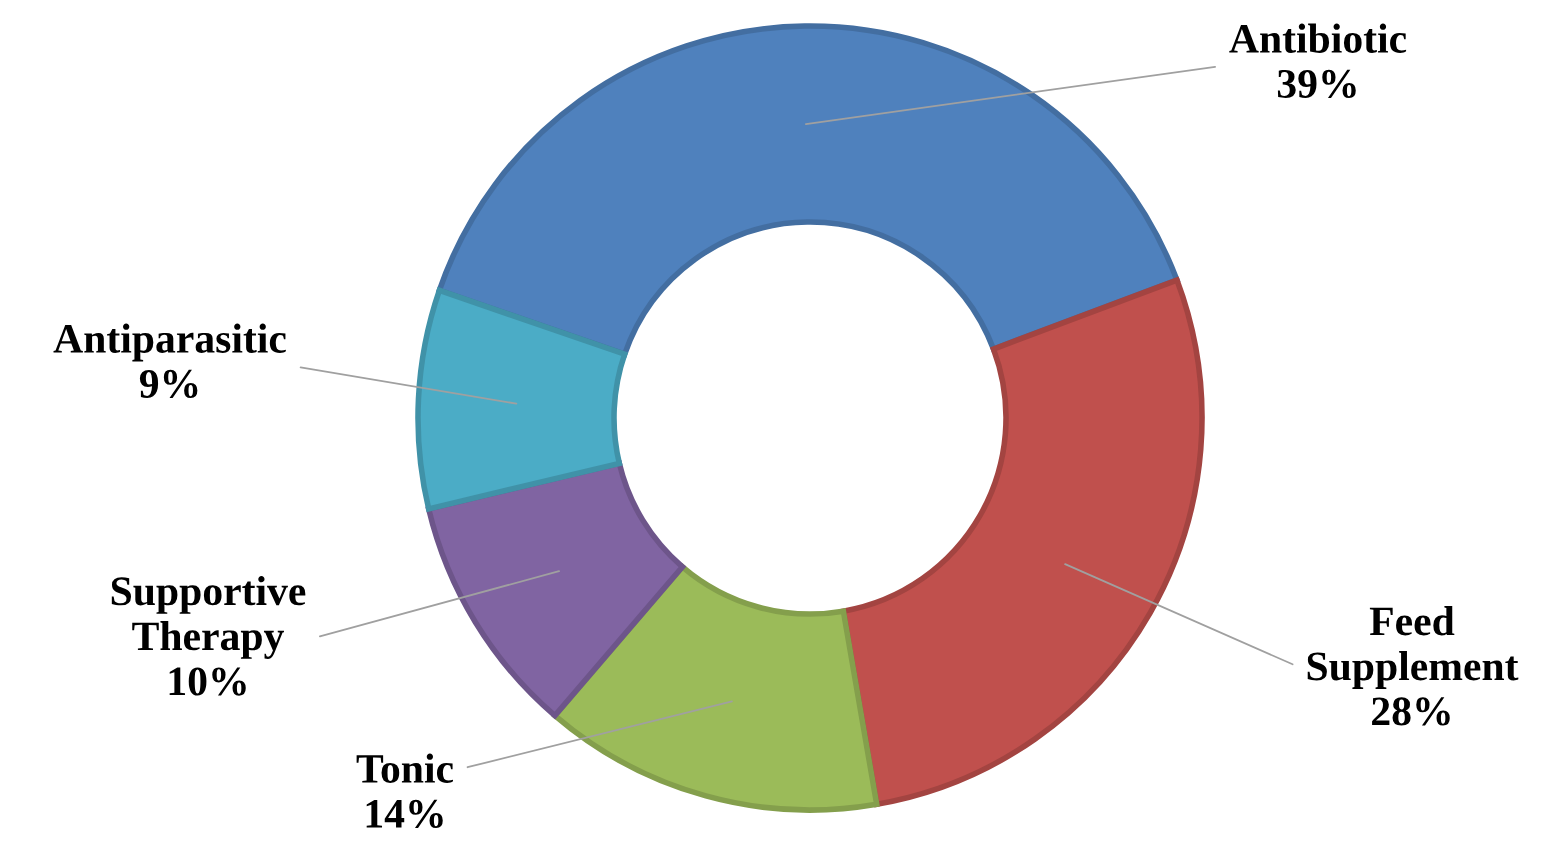 The image size is (1557, 844). I want to click on slice-label: Supportive Therapy, so click(208, 617).